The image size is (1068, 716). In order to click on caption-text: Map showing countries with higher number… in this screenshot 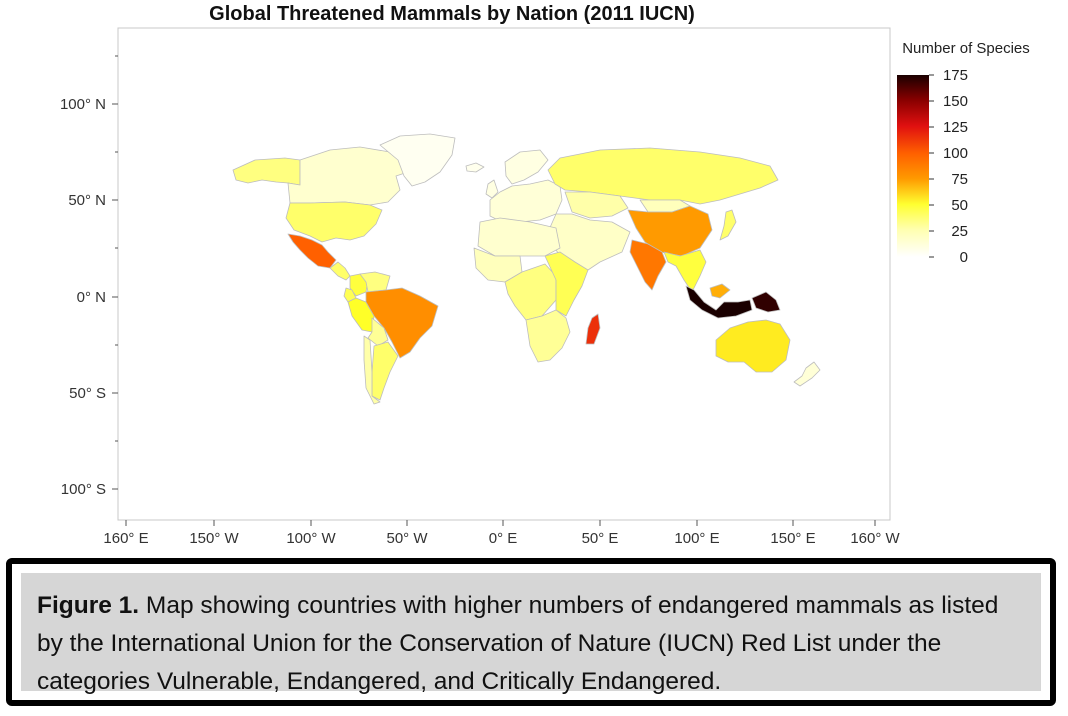, I will do `click(518, 643)`.